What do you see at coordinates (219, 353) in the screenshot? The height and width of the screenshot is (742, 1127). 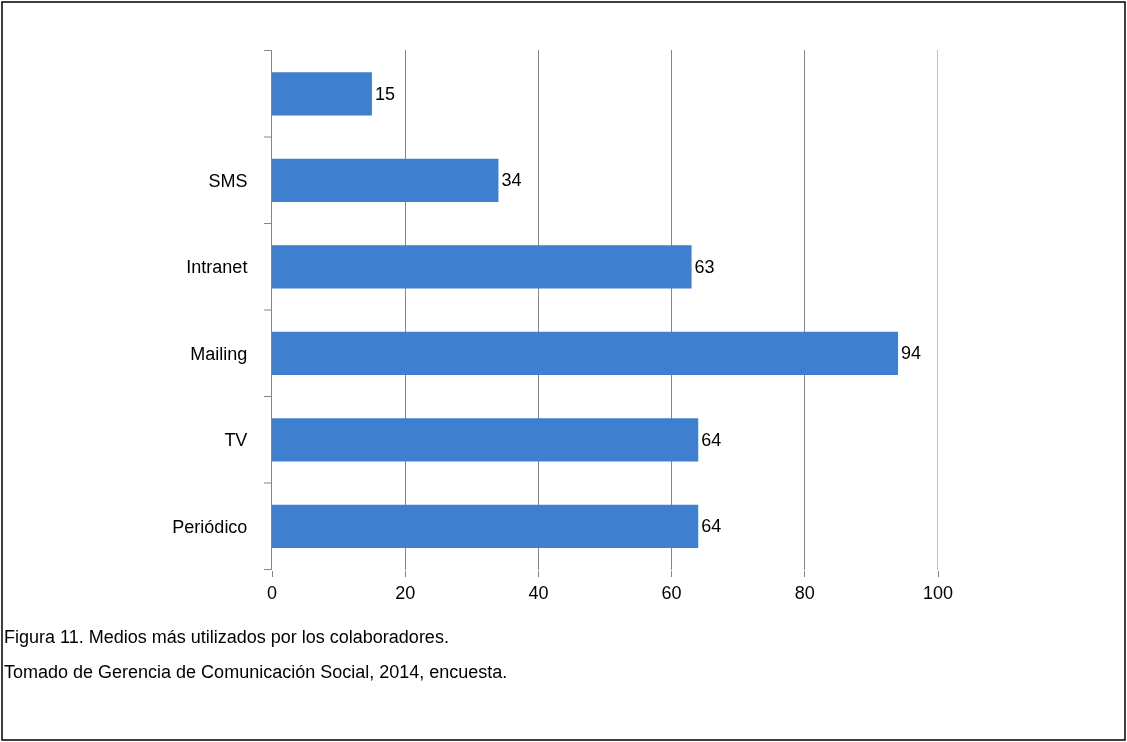 I see `y-tick-label: Mailing` at bounding box center [219, 353].